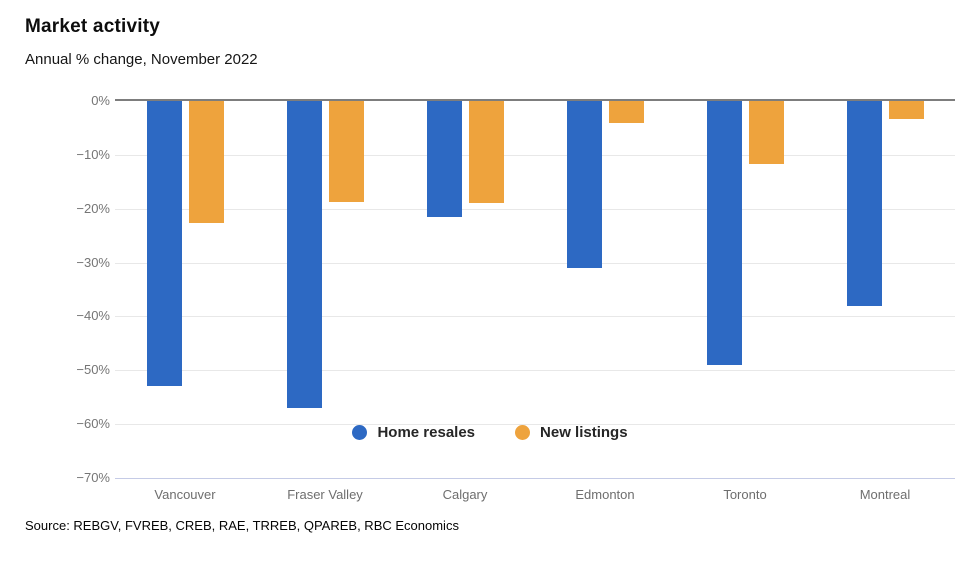 This screenshot has width=980, height=564. What do you see at coordinates (93, 424) in the screenshot?
I see `y-axis-tick-label: −60%` at bounding box center [93, 424].